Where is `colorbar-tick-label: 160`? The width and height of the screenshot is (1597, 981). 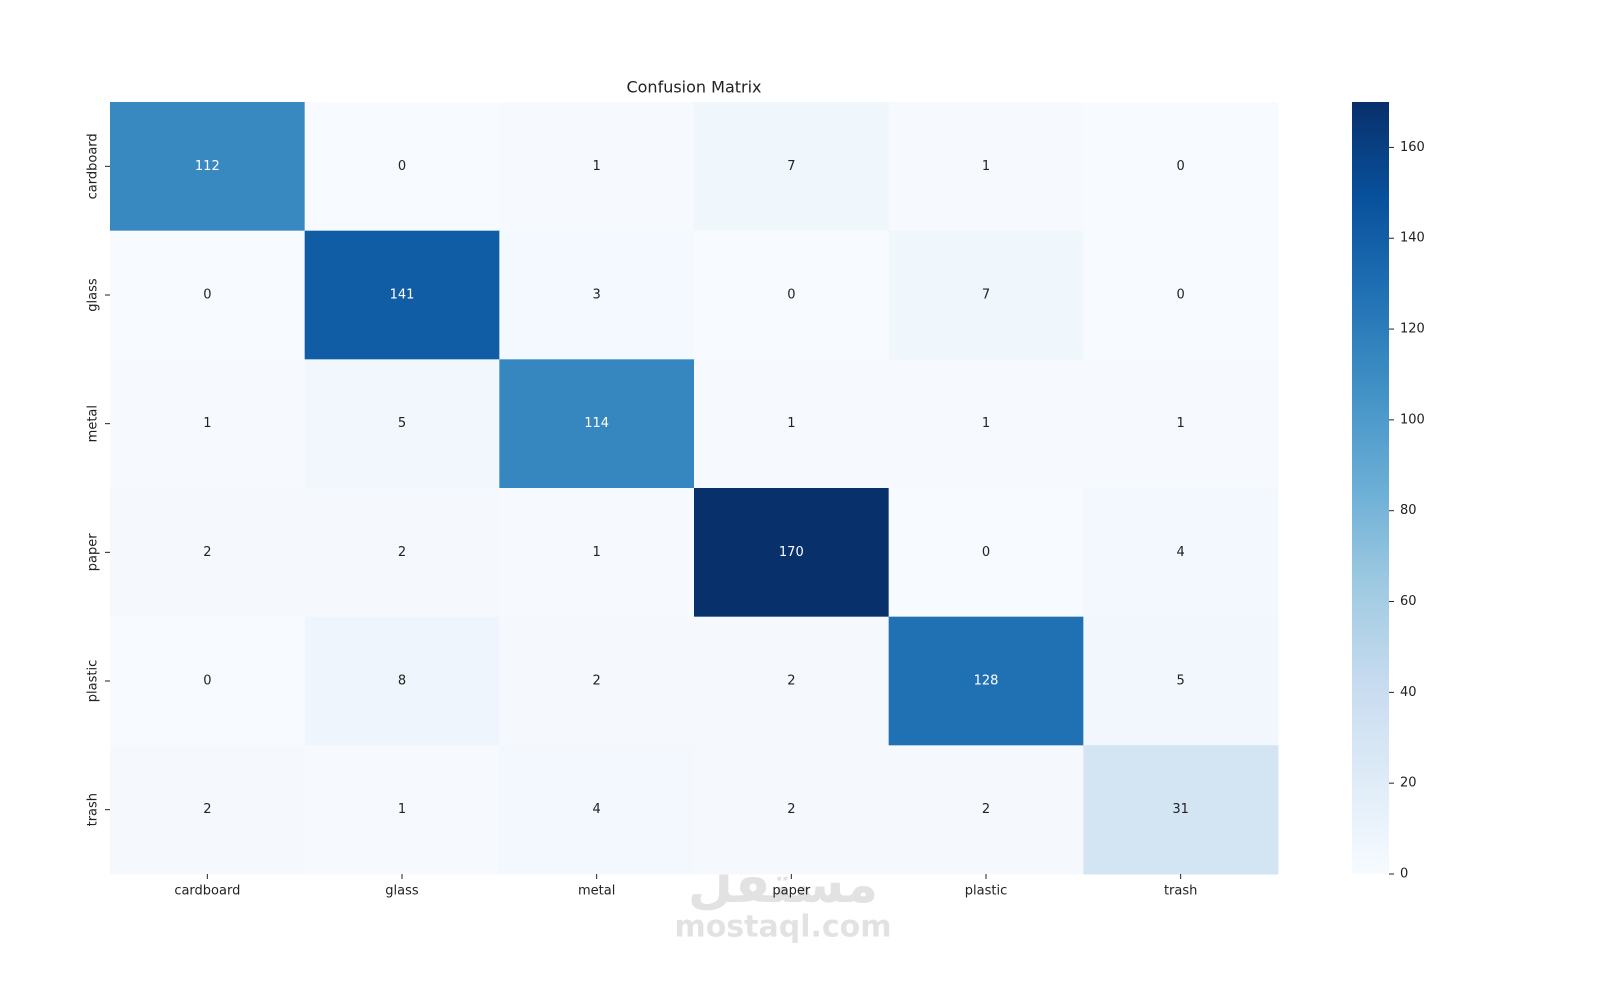 colorbar-tick-label: 160 is located at coordinates (1412, 147).